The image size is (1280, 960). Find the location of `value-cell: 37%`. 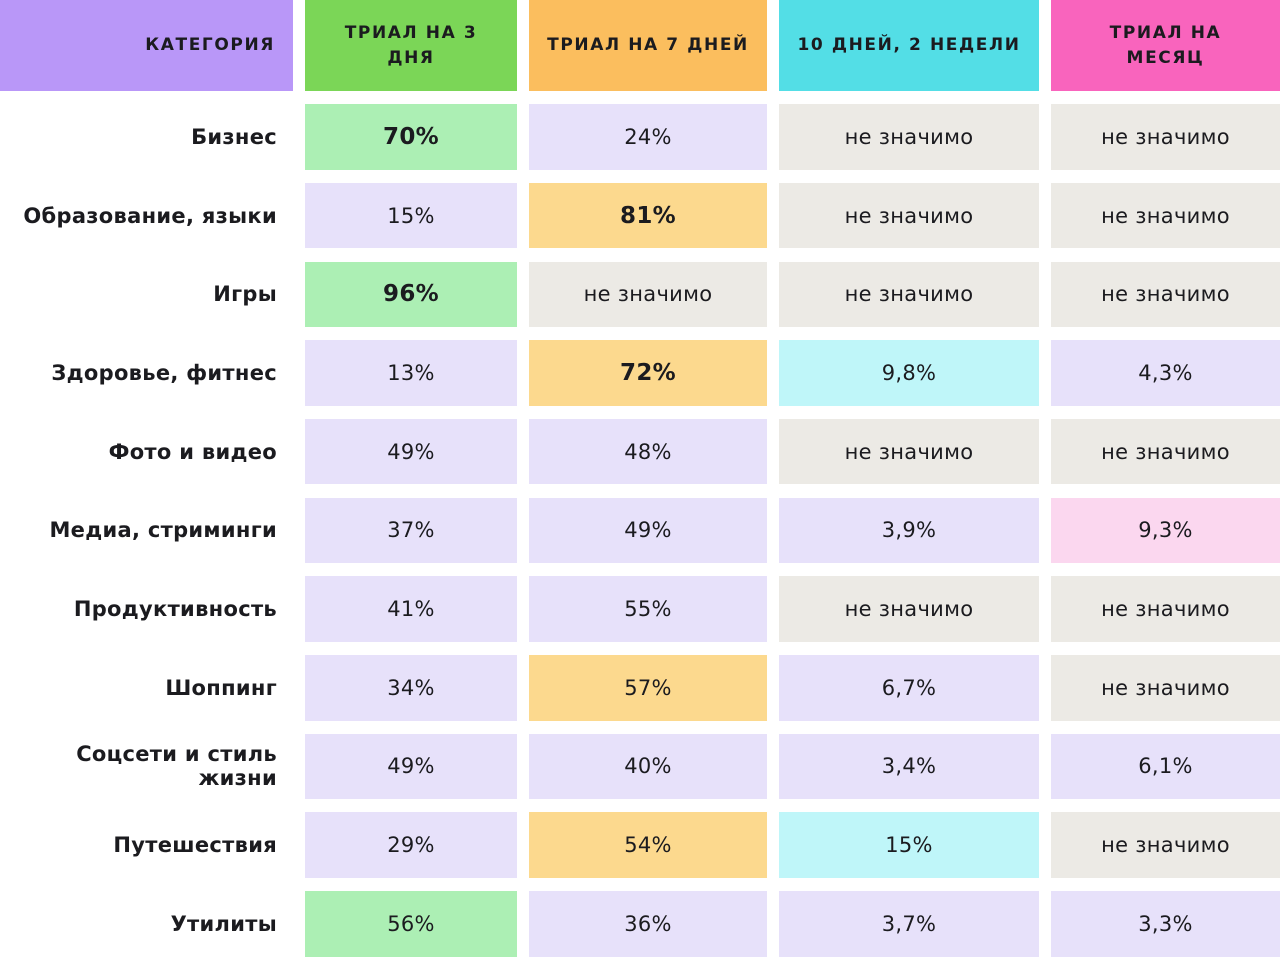

value-cell: 37% is located at coordinates (411, 530).